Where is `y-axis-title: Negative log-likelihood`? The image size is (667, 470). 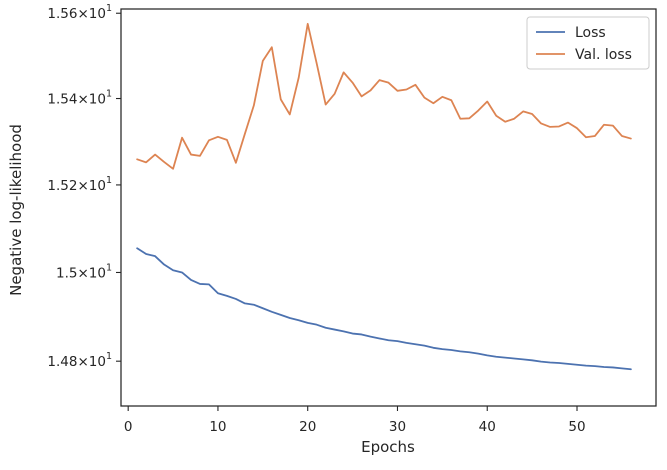
y-axis-title: Negative log-likelihood is located at coordinates (16, 210).